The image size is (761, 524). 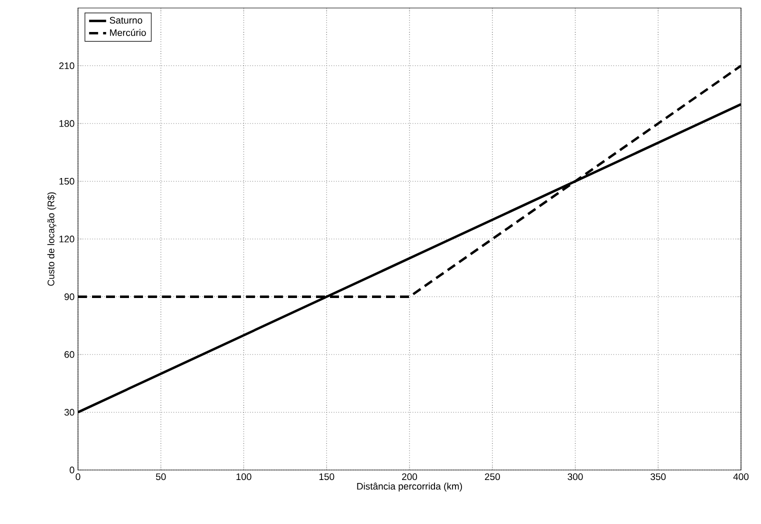 What do you see at coordinates (69, 412) in the screenshot?
I see `y-tick-label: 30` at bounding box center [69, 412].